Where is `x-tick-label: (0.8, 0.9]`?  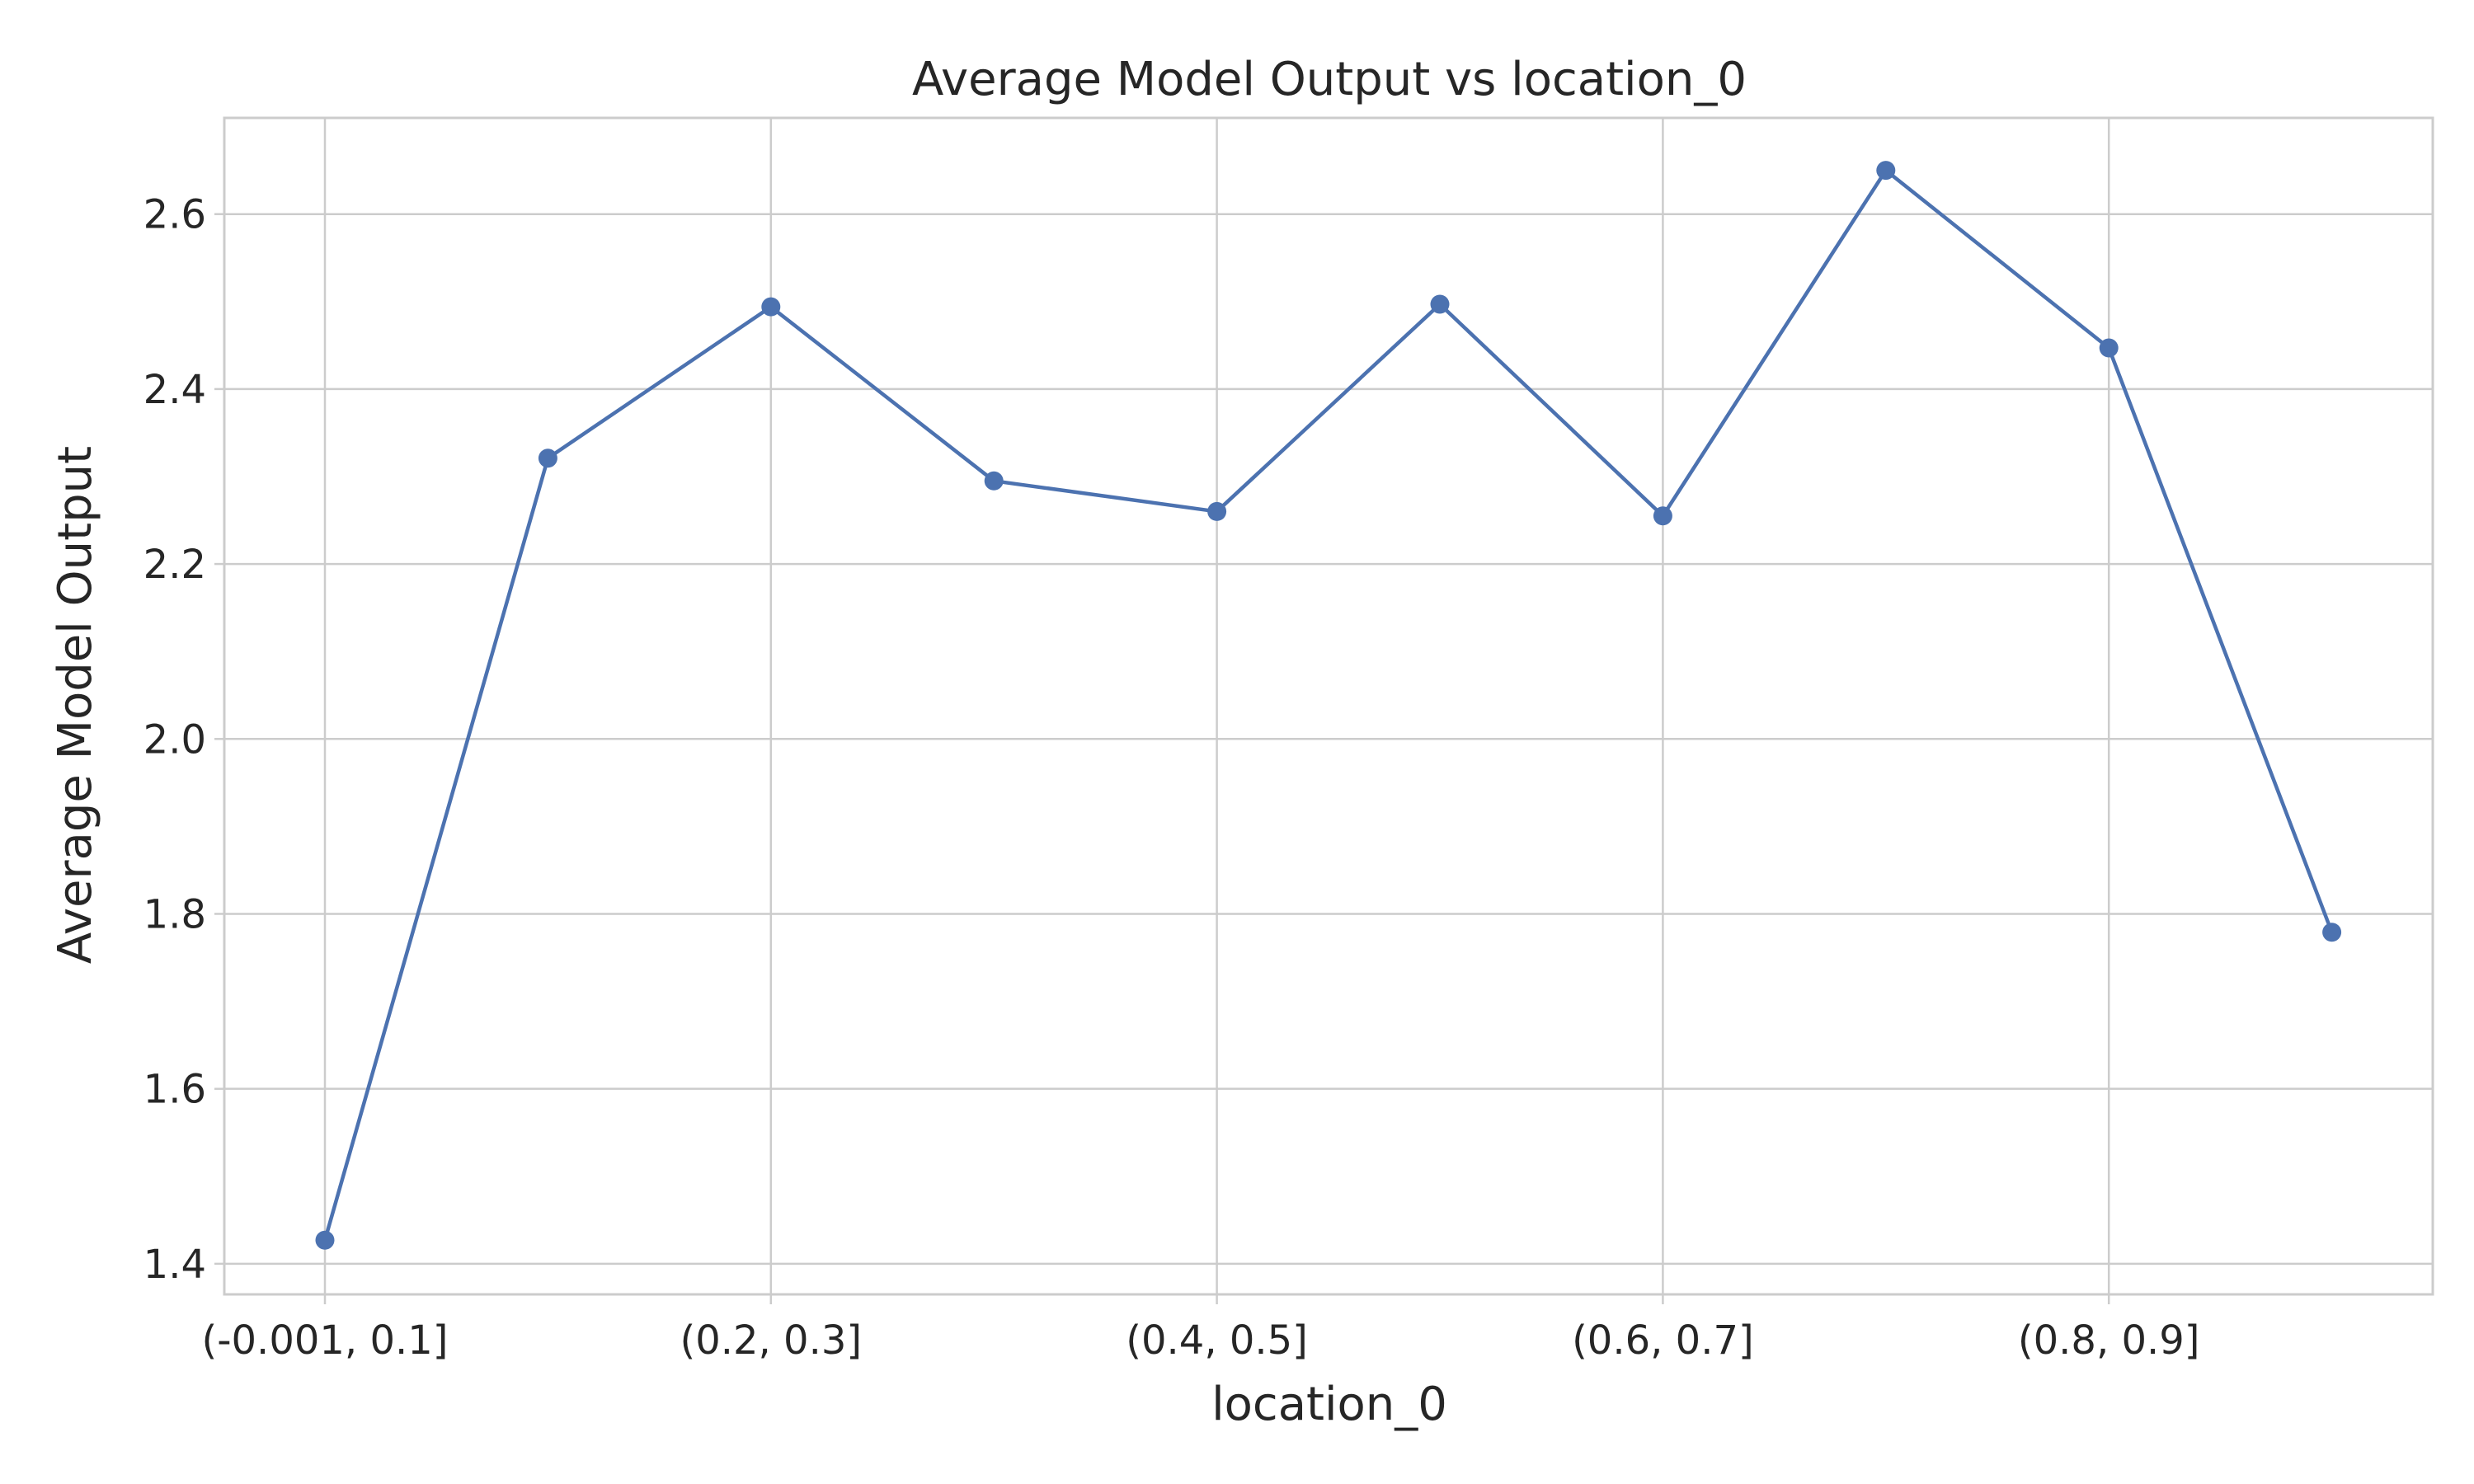 x-tick-label: (0.8, 0.9] is located at coordinates (2109, 1340).